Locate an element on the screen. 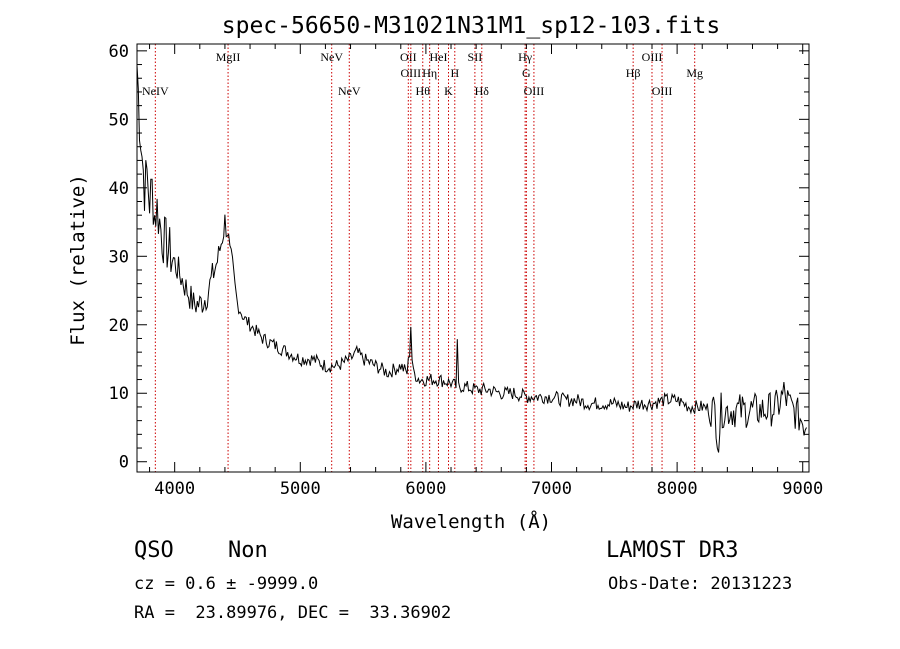 The width and height of the screenshot is (900, 649). spectral-line-label: H is located at coordinates (454, 73).